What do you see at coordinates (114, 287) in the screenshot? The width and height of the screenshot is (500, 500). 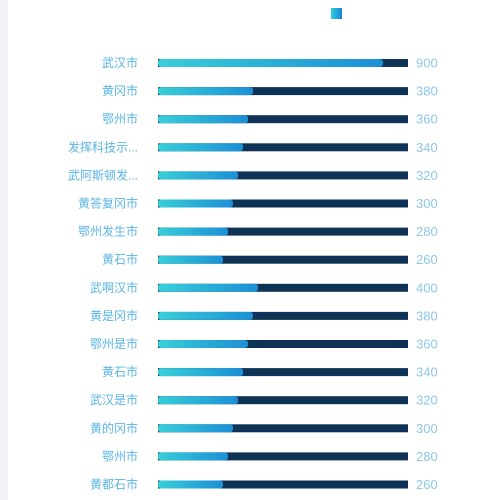 I see `category-label: 武啊汉市` at bounding box center [114, 287].